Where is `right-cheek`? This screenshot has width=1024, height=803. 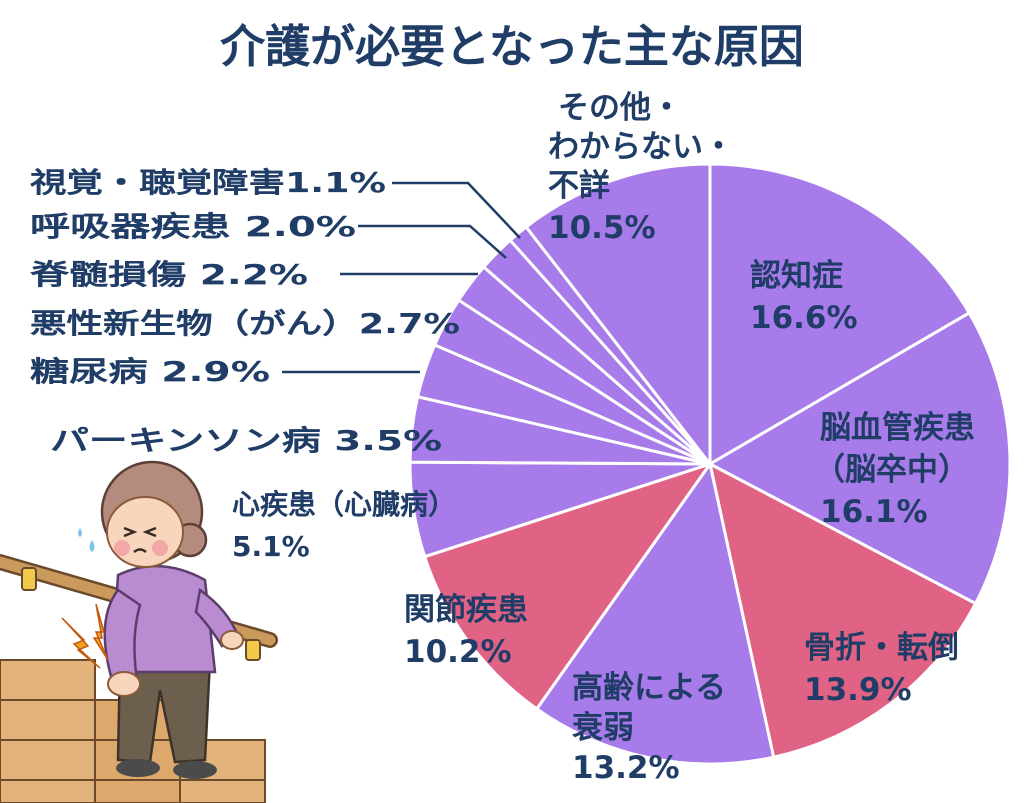 right-cheek is located at coordinates (160, 548).